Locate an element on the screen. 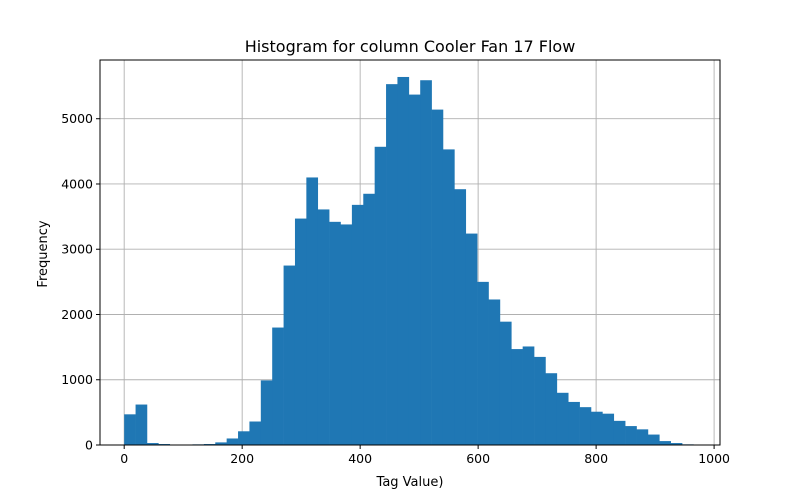 Image resolution: width=800 pixels, height=500 pixels. x-tick-label: 0 is located at coordinates (124, 458).